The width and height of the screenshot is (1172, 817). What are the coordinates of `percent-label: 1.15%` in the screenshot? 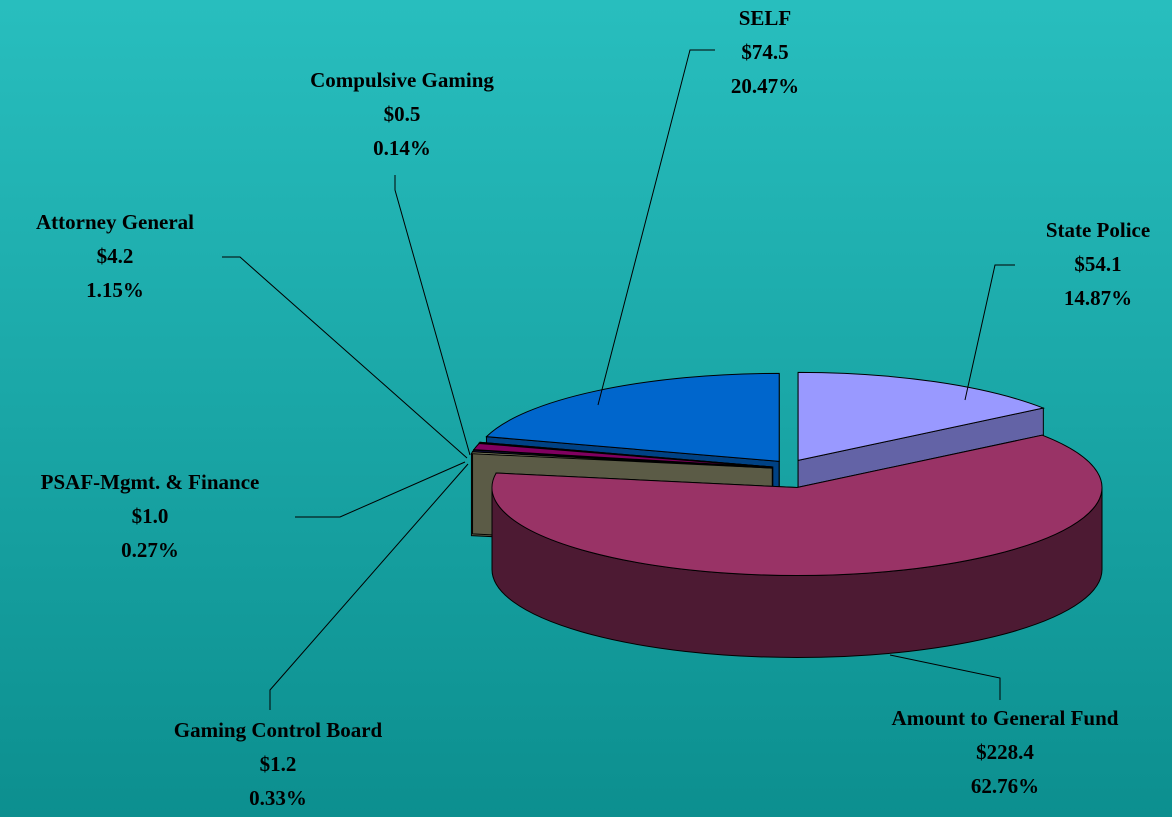 It's located at (115, 290).